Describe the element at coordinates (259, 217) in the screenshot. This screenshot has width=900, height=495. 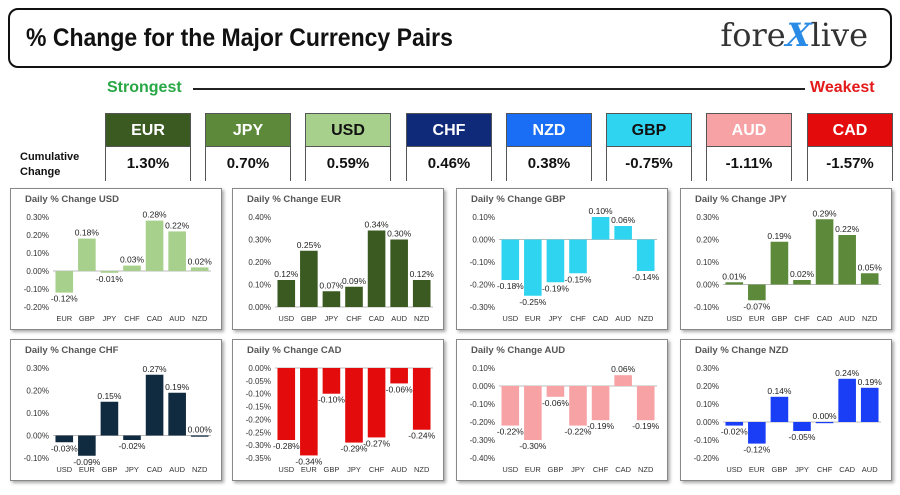
I see `y-tick-label: 0.40%` at that location.